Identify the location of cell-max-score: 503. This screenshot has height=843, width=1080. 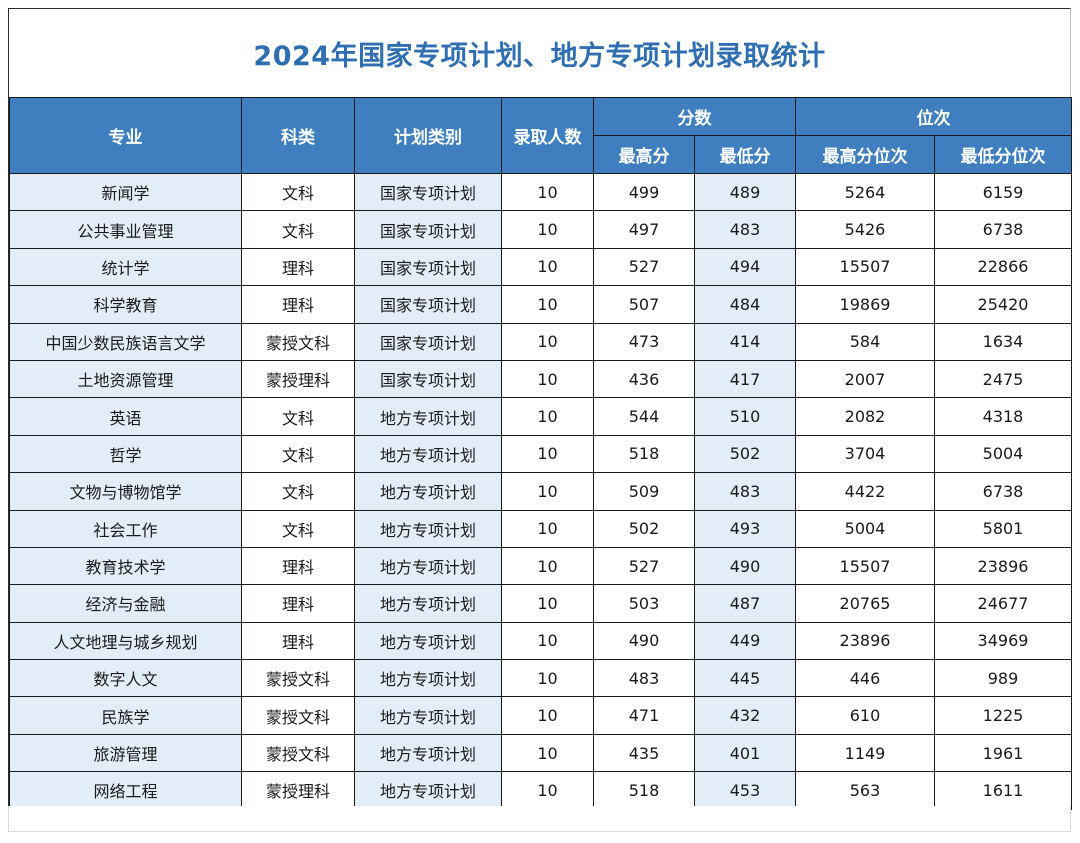
(644, 603).